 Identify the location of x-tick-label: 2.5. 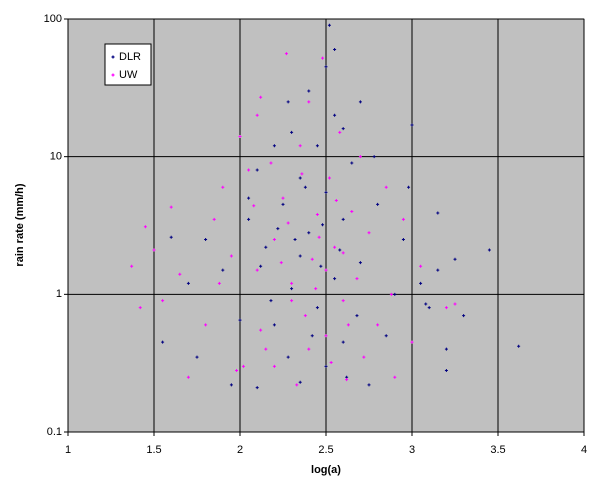
(325, 450).